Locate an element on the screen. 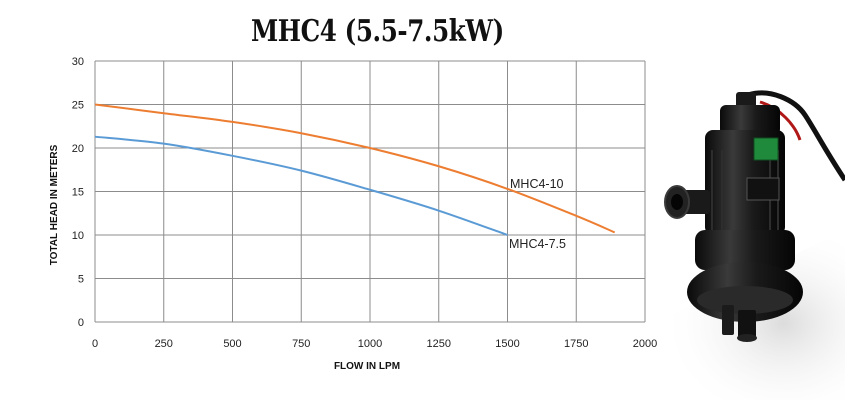  pump-housing is located at coordinates (745, 250).